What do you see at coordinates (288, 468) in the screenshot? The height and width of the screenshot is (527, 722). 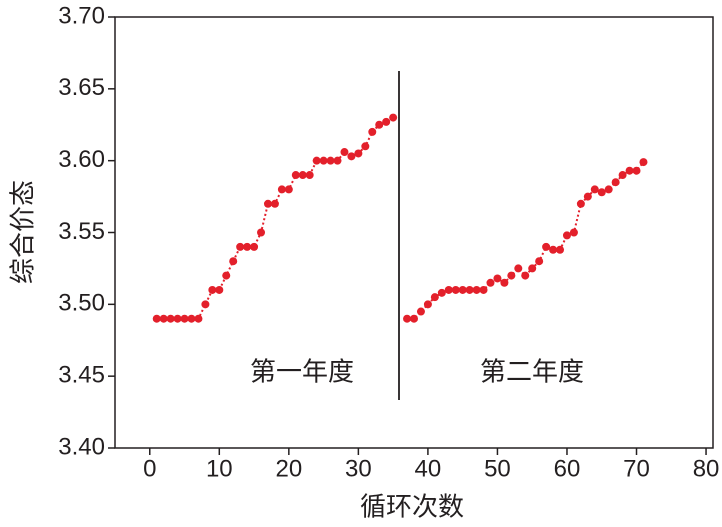 I see `x-tick-label: 20` at bounding box center [288, 468].